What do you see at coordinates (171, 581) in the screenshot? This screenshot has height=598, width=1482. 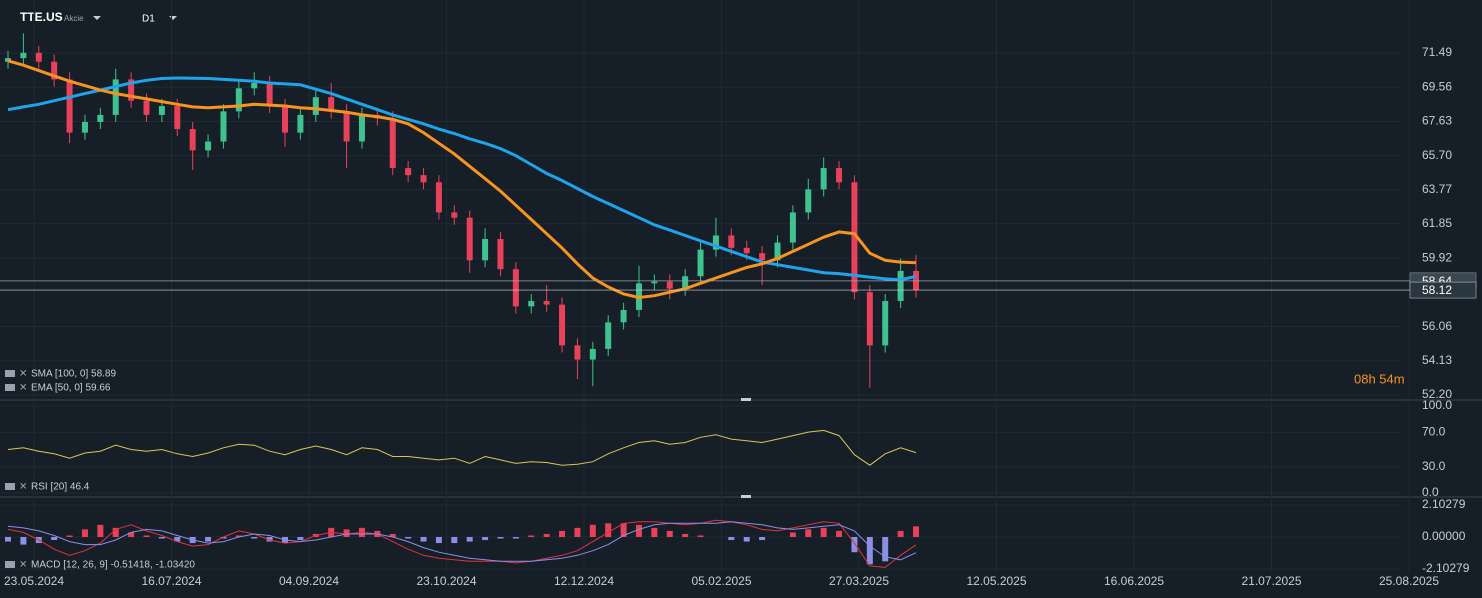 I see `x-tick-label: 16.07.2024` at bounding box center [171, 581].